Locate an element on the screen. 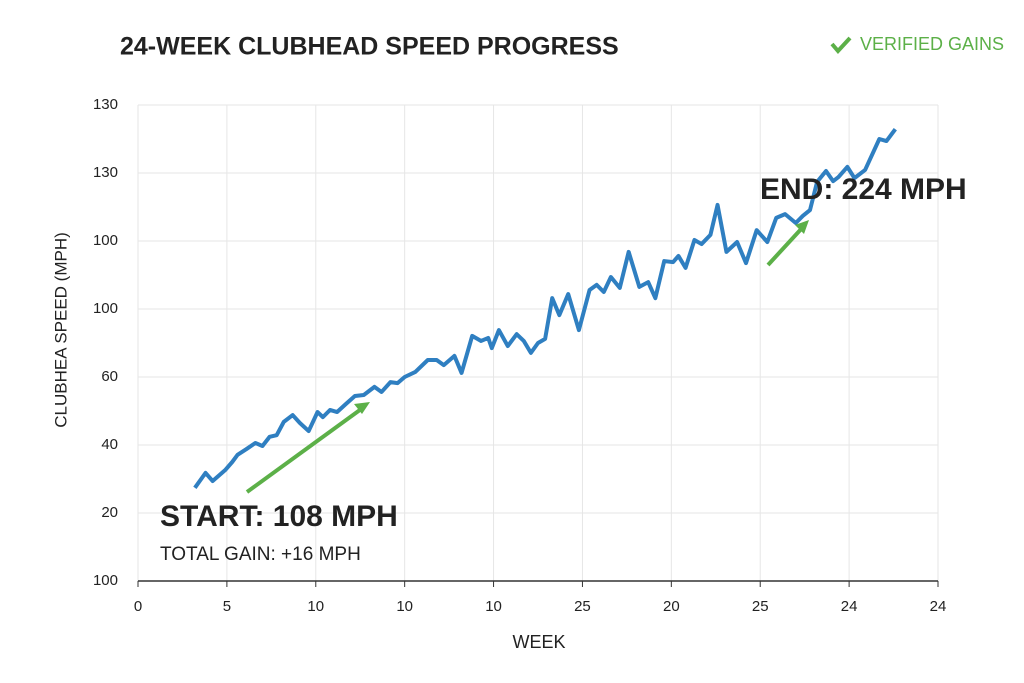 The width and height of the screenshot is (1024, 683). y-tick-label: 20 is located at coordinates (109, 512).